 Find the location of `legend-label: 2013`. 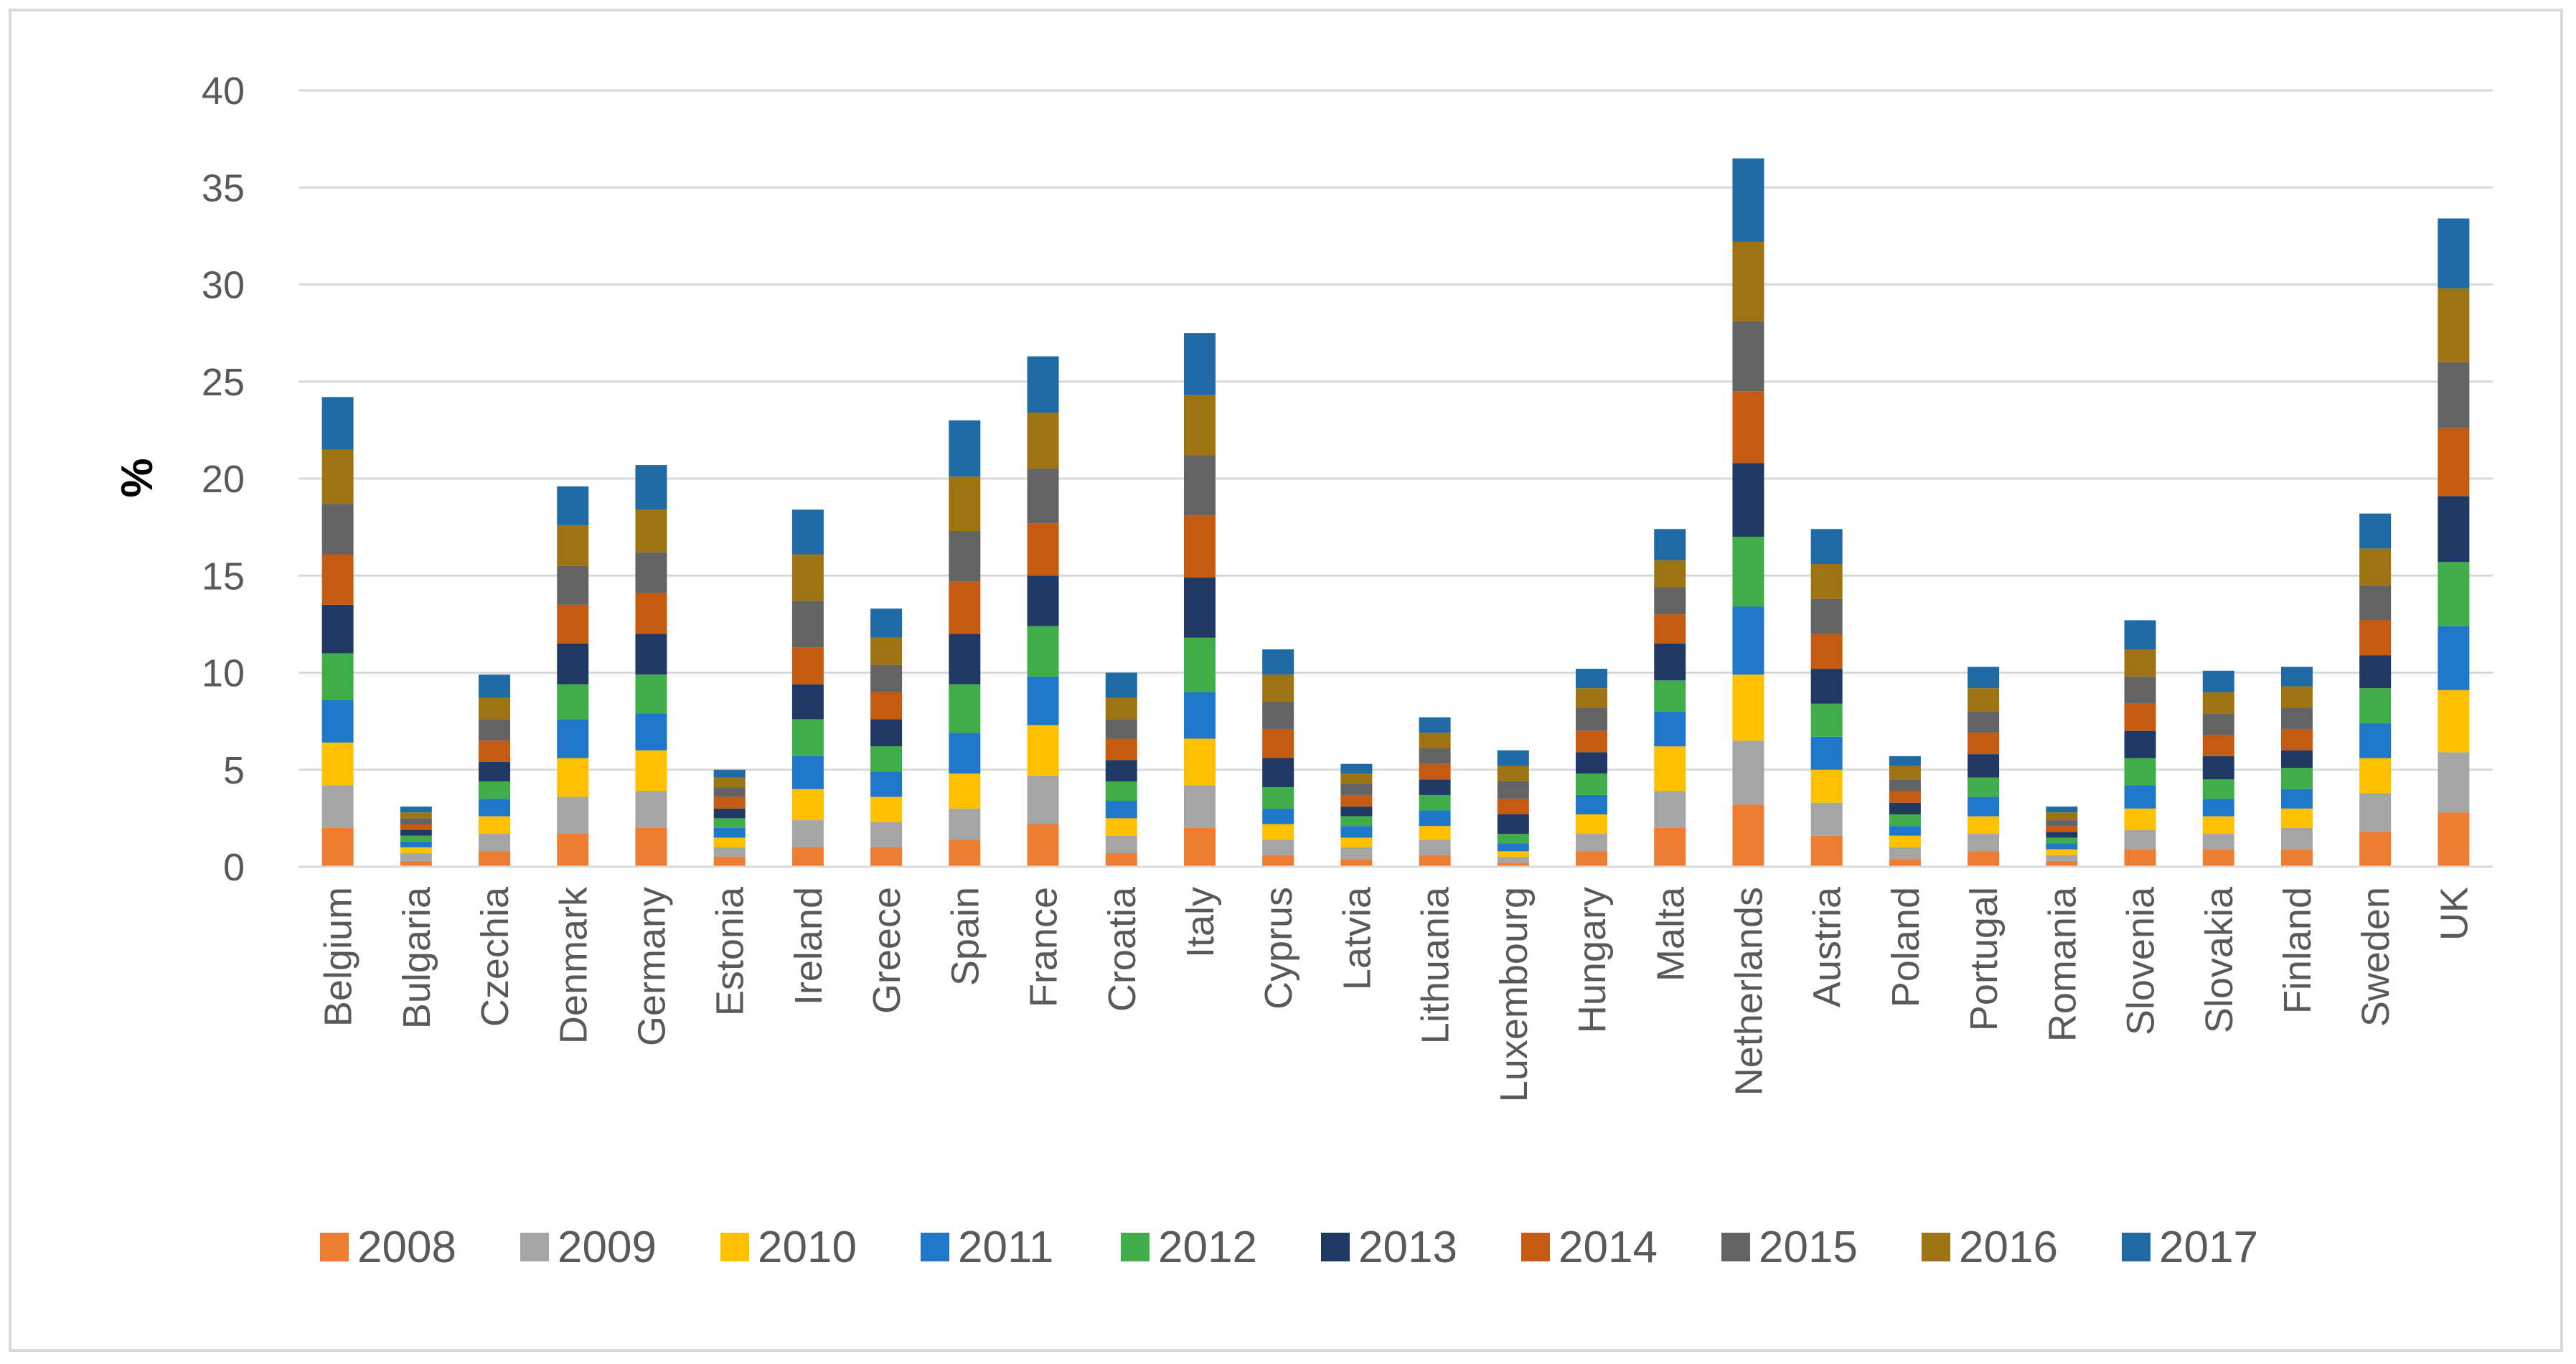

legend-label: 2013 is located at coordinates (1407, 1248).